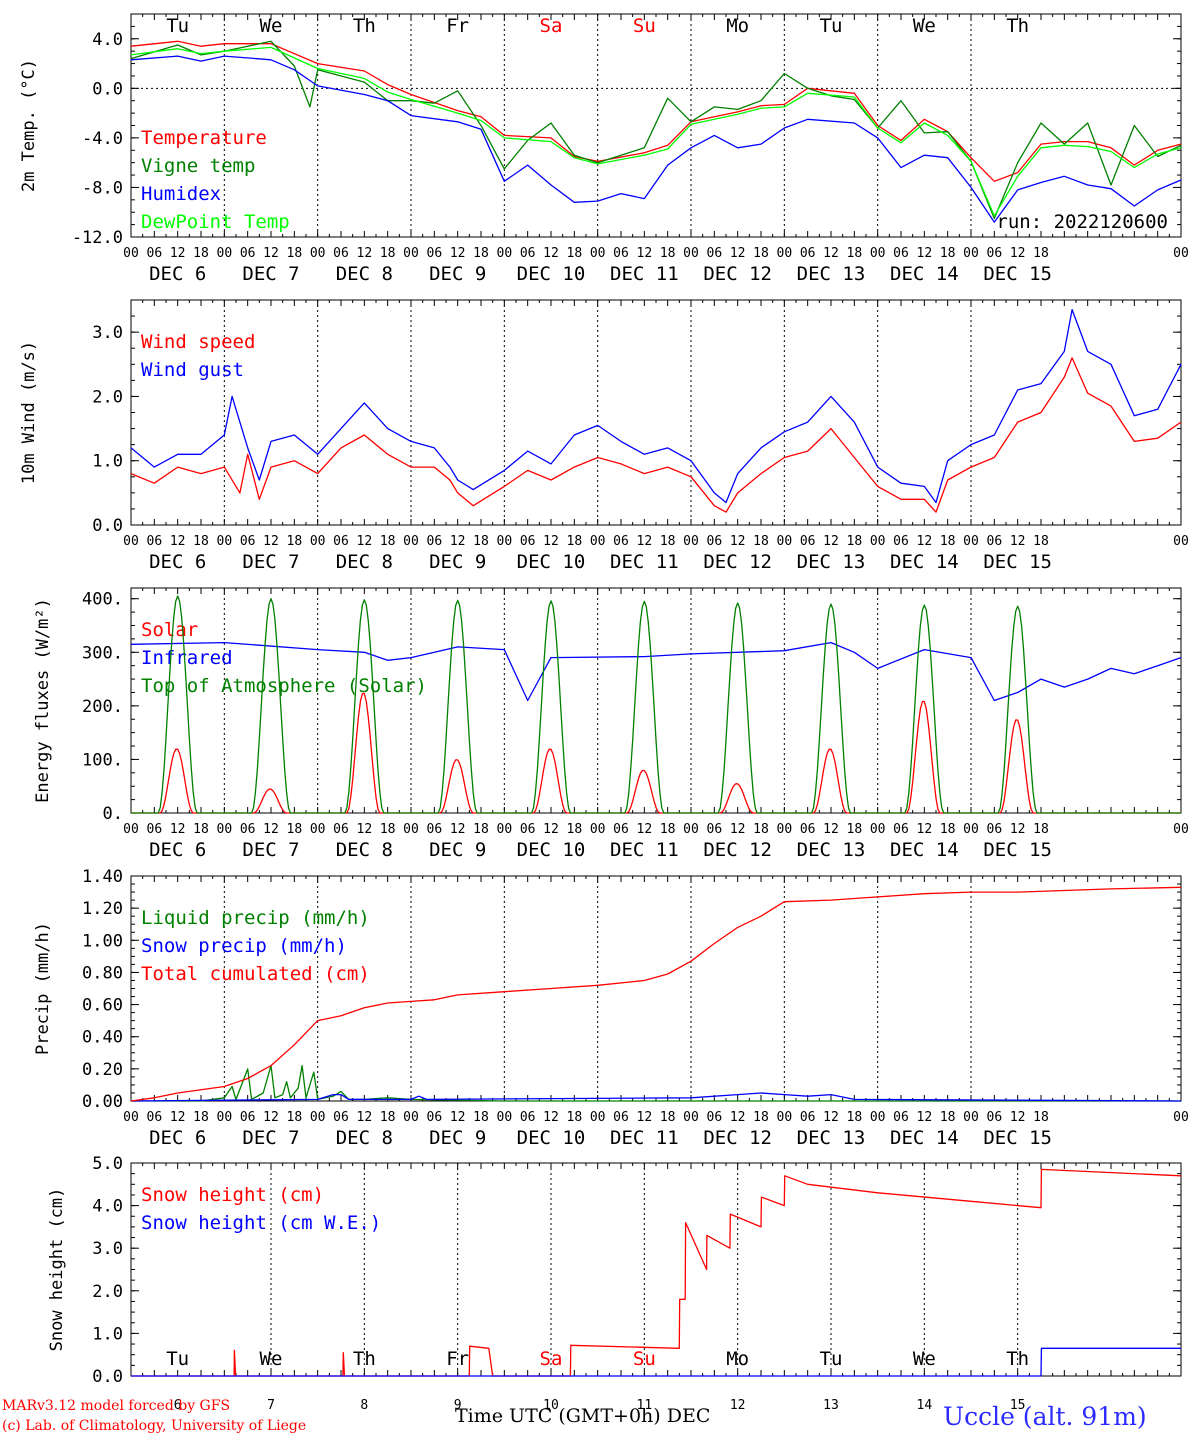 The height and width of the screenshot is (1440, 1194). I want to click on legend-entry: Snow height (cm W.E.), so click(261, 1223).